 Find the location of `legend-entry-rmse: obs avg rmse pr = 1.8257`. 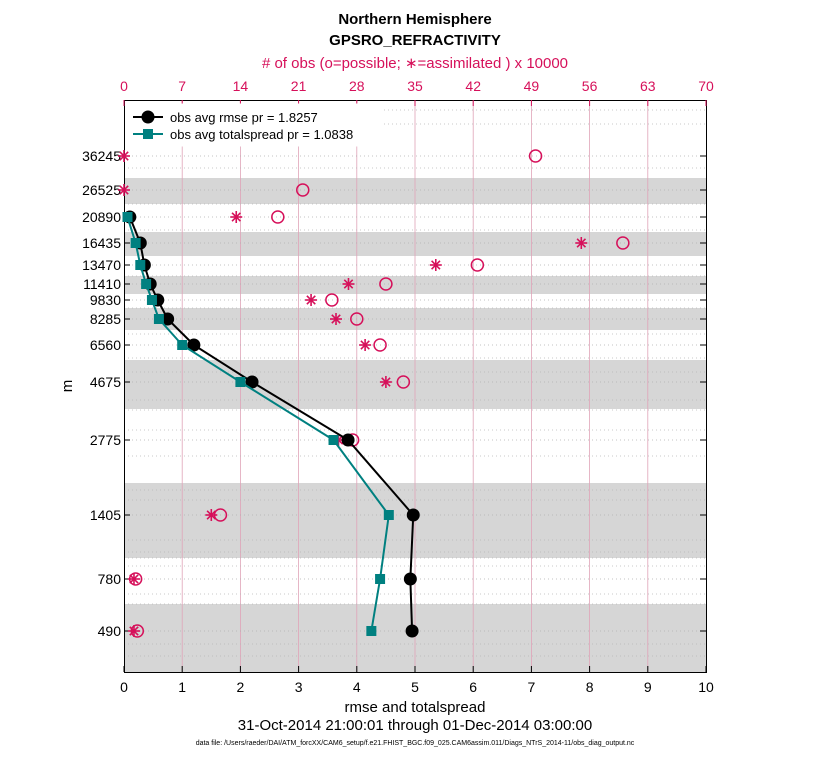

legend-entry-rmse: obs avg rmse pr = 1.8257 is located at coordinates (244, 117).